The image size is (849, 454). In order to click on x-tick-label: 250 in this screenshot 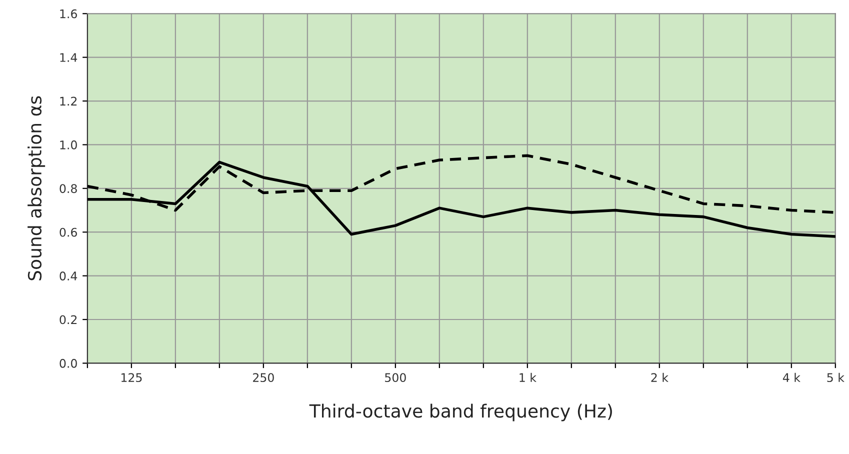, I will do `click(263, 377)`.